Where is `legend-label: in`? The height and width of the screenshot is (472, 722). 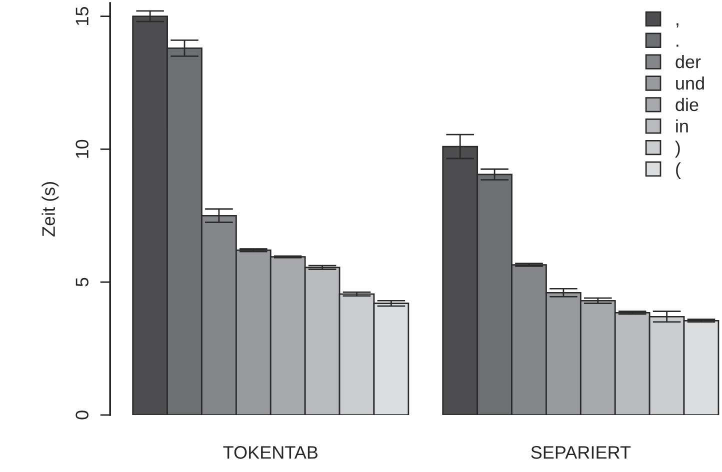
legend-label: in is located at coordinates (682, 125).